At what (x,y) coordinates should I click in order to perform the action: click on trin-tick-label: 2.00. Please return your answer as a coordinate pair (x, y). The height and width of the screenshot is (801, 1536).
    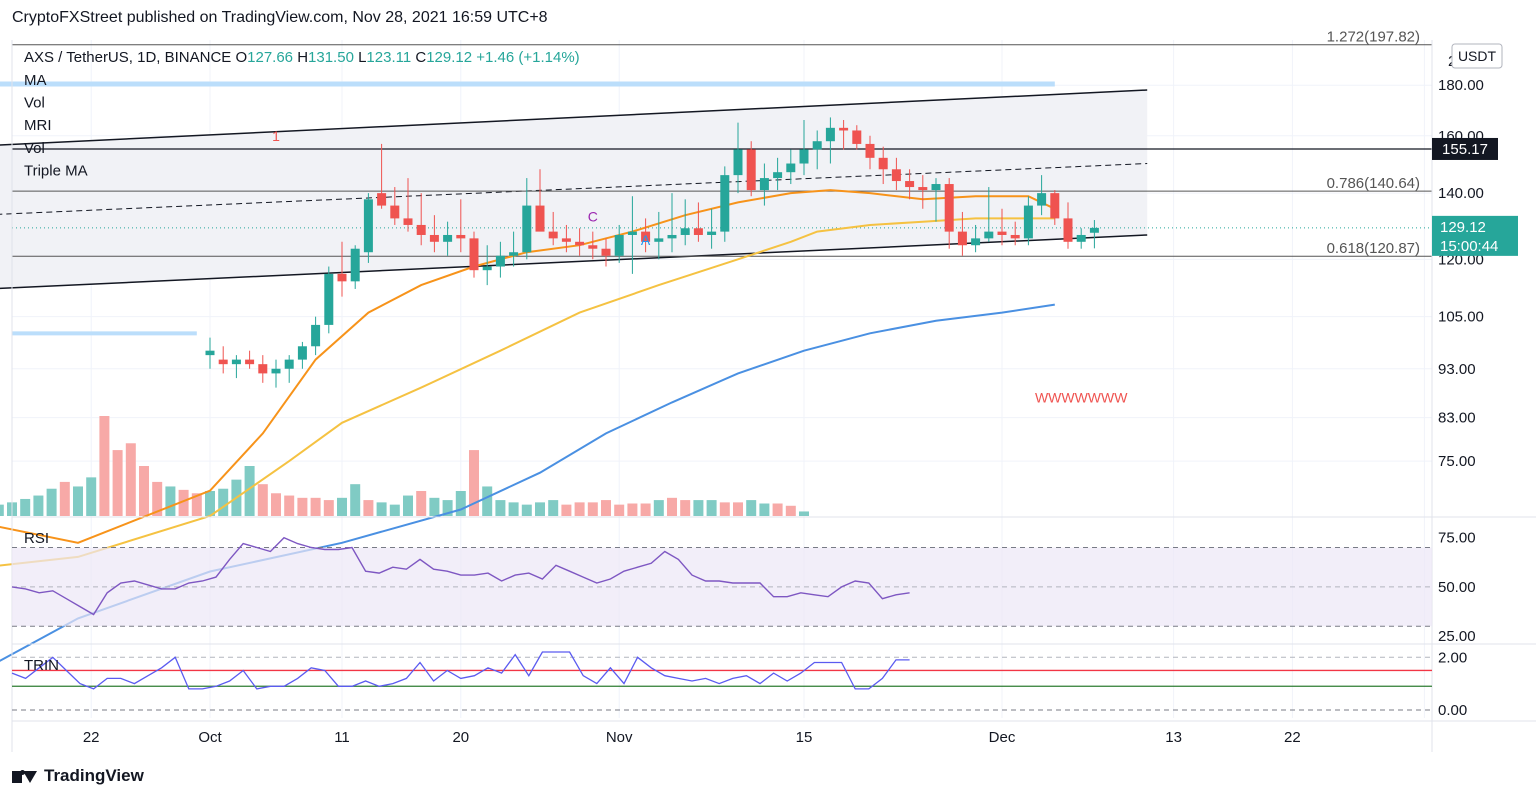
    Looking at the image, I should click on (1452, 657).